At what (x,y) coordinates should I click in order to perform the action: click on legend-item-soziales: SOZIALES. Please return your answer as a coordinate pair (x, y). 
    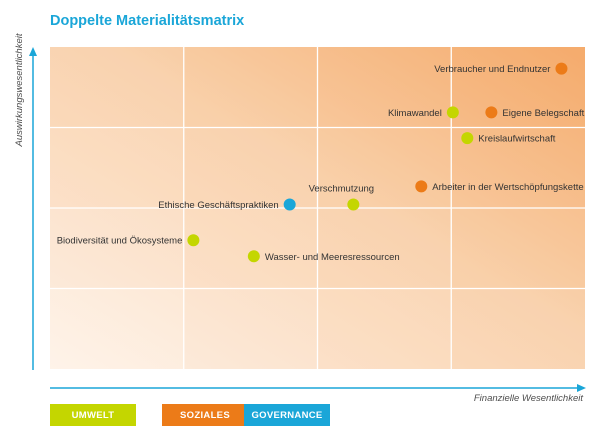
    Looking at the image, I should click on (205, 415).